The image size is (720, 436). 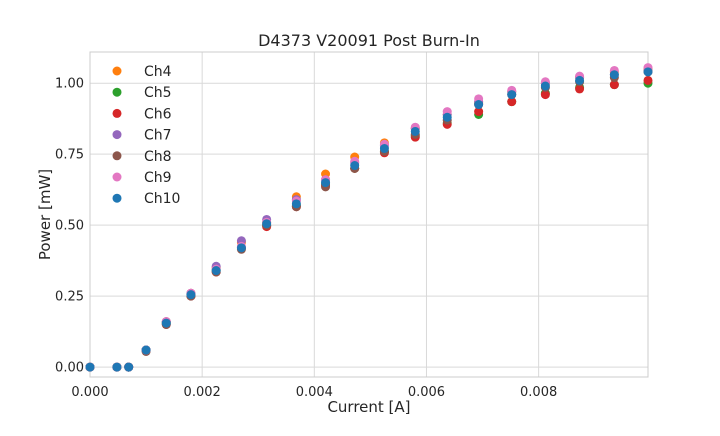 I want to click on legend-label: Ch5, so click(x=158, y=93).